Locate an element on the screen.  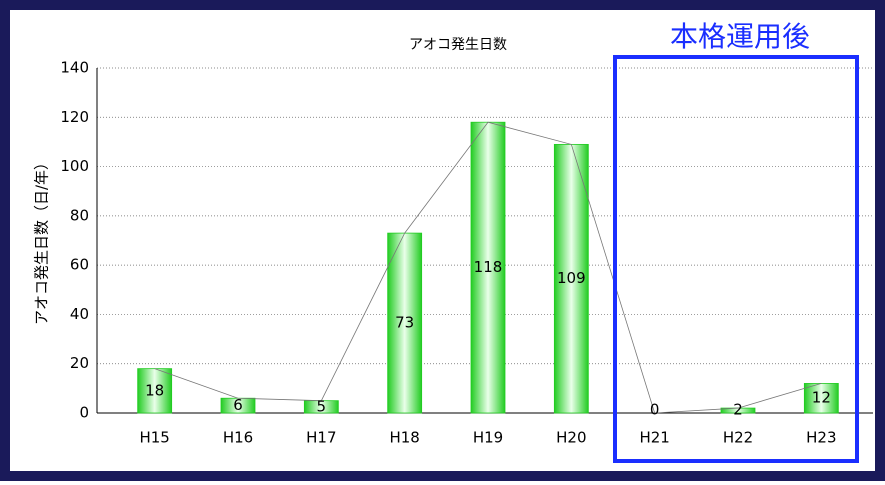
y-tick-label: 40 is located at coordinates (79, 314).